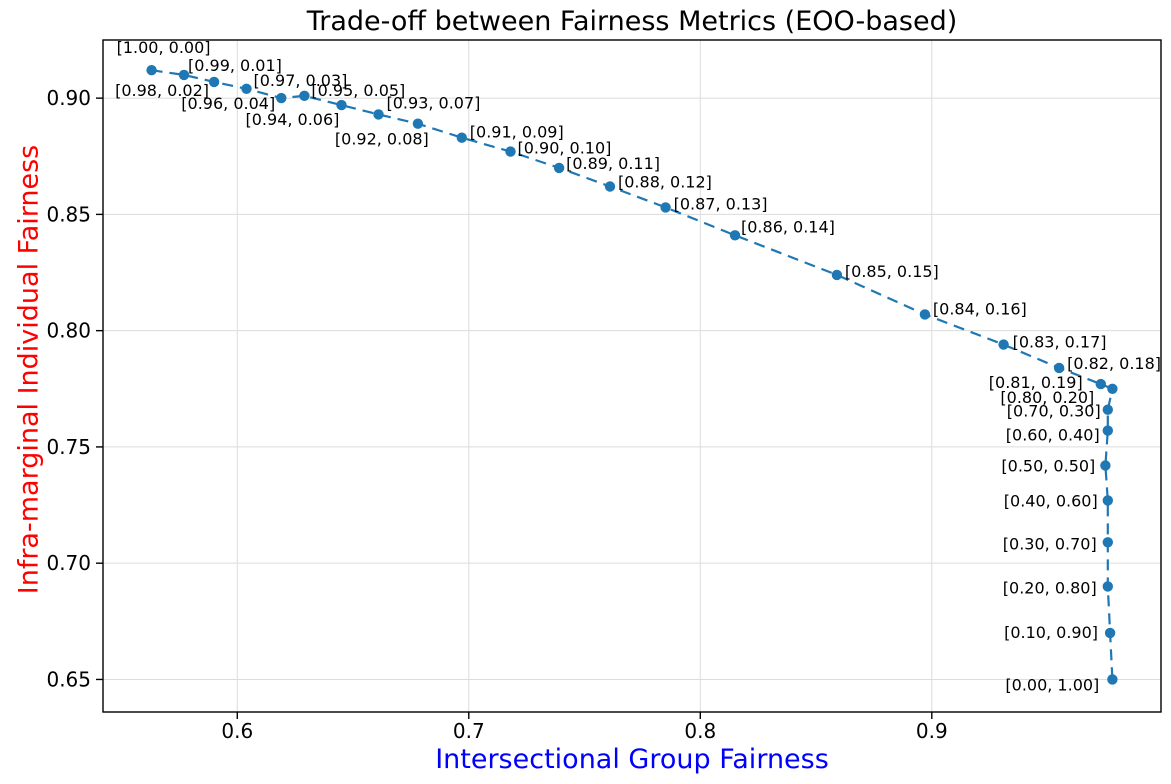 This screenshot has height=784, width=1171. Describe the element at coordinates (68, 563) in the screenshot. I see `y-tick-label: 0.70` at that location.